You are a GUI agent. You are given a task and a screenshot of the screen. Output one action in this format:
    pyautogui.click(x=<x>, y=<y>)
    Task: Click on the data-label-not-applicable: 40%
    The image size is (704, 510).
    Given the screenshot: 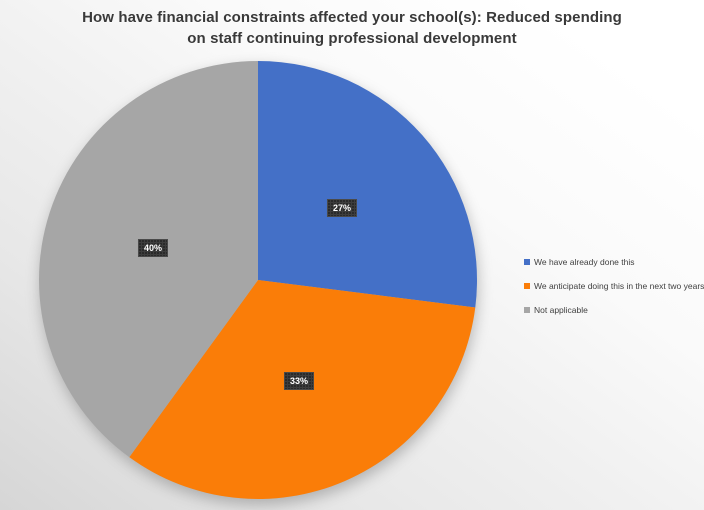 What is the action you would take?
    pyautogui.click(x=153, y=248)
    